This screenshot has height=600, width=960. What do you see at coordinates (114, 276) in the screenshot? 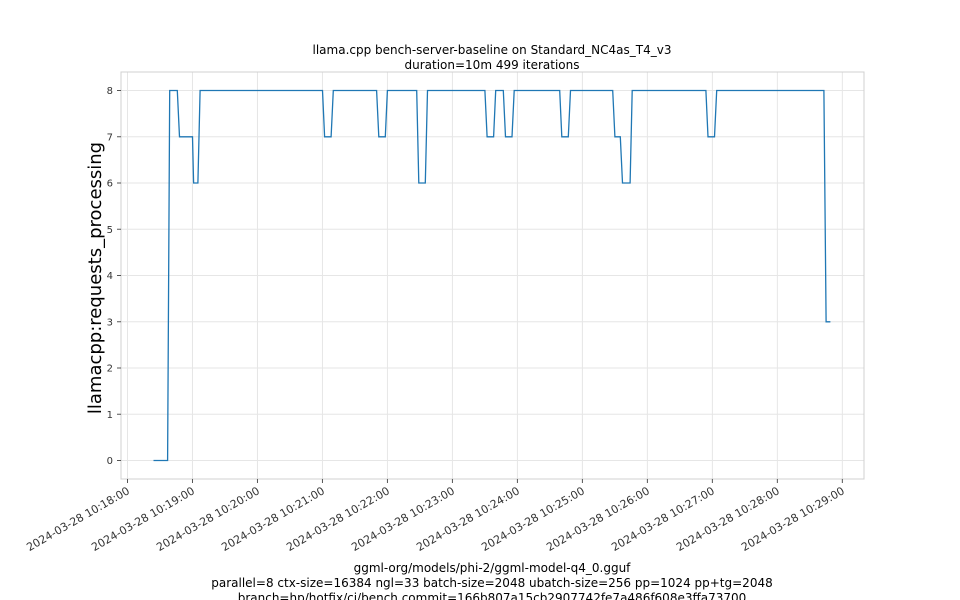
I see `y-axis: 0 1 2 3 4 5 6 7 8` at bounding box center [114, 276].